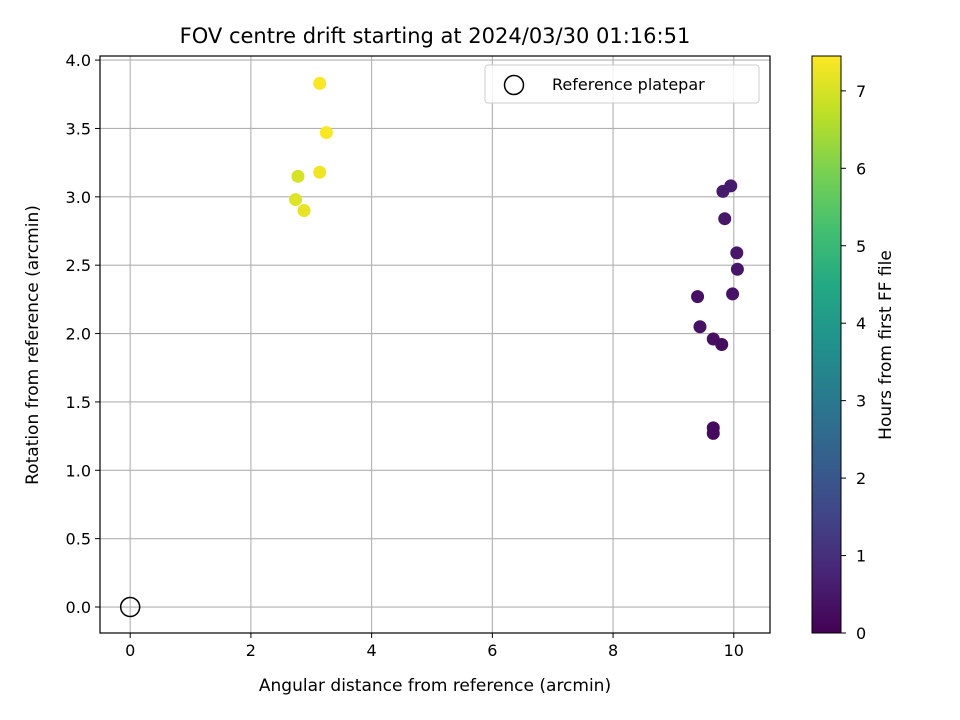  What do you see at coordinates (861, 401) in the screenshot?
I see `colorbar-tick-label: 3` at bounding box center [861, 401].